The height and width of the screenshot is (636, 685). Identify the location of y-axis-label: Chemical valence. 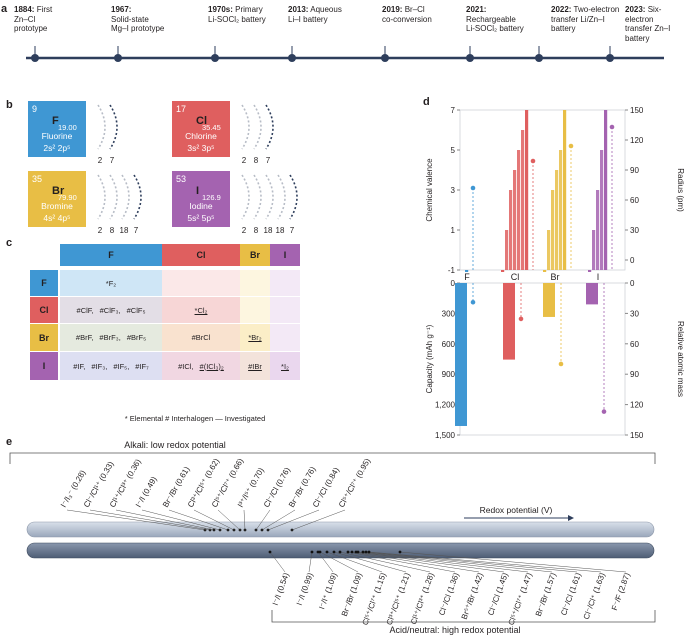
(429, 190).